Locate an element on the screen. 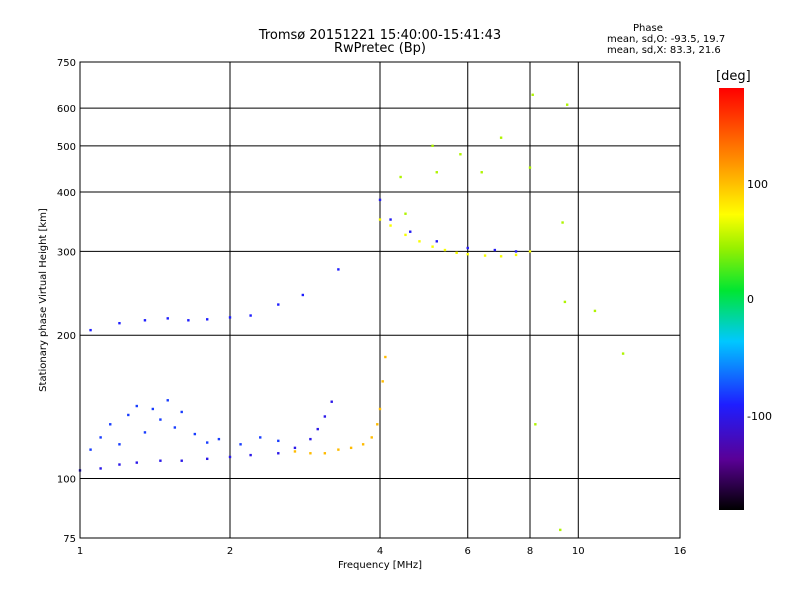 The width and height of the screenshot is (800, 600). y-tick-labels: 75 100 200 300 400 500 600 750 is located at coordinates (66, 301).